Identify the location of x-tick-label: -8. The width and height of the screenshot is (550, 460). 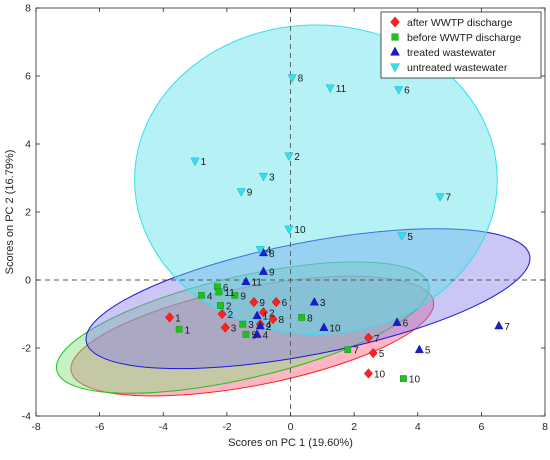
(35, 427).